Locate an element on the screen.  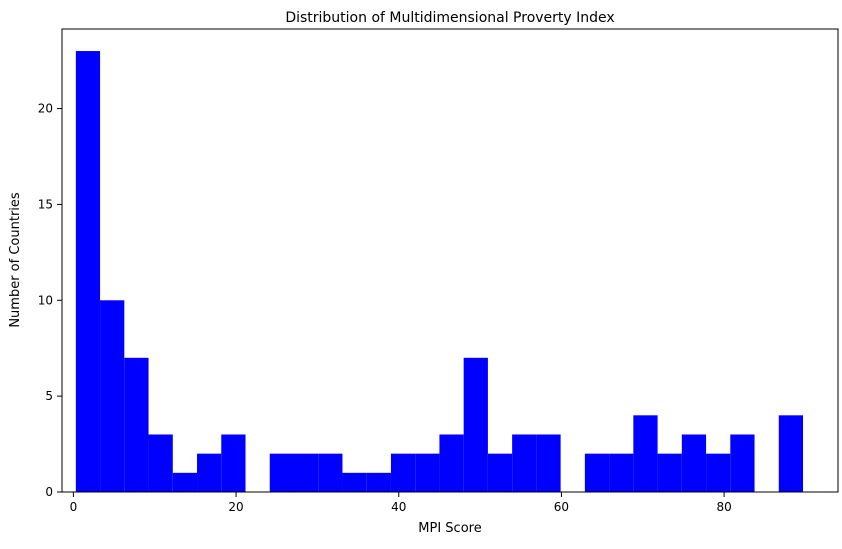
x-tick-label: 80 is located at coordinates (723, 507).